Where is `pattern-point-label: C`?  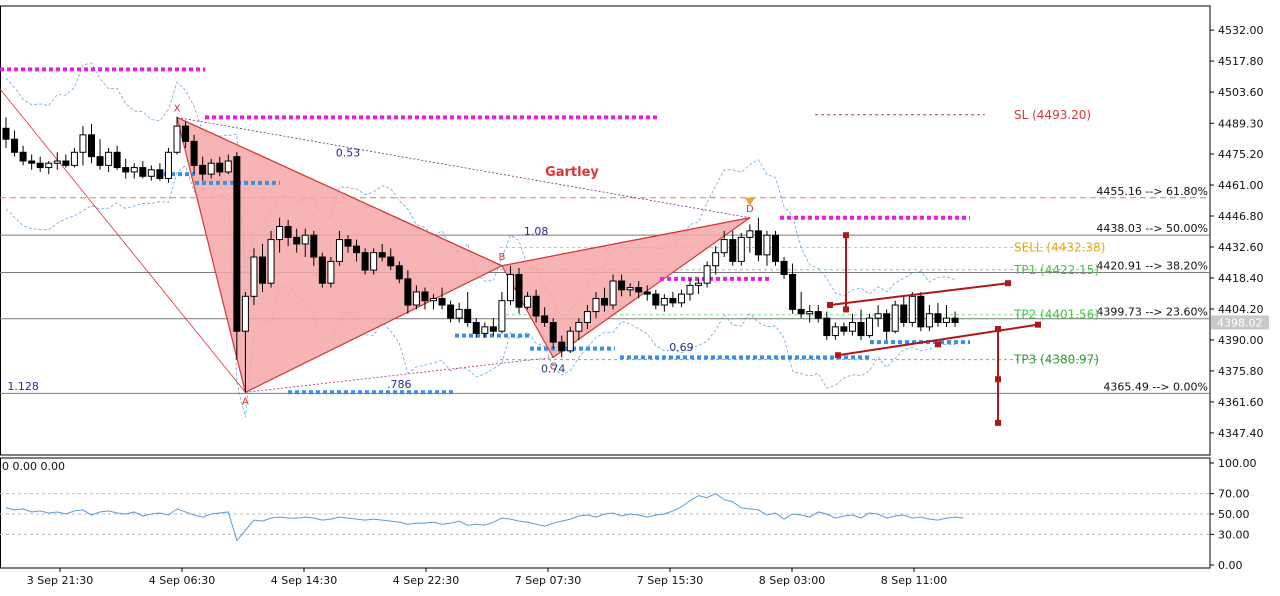 pattern-point-label: C is located at coordinates (553, 366).